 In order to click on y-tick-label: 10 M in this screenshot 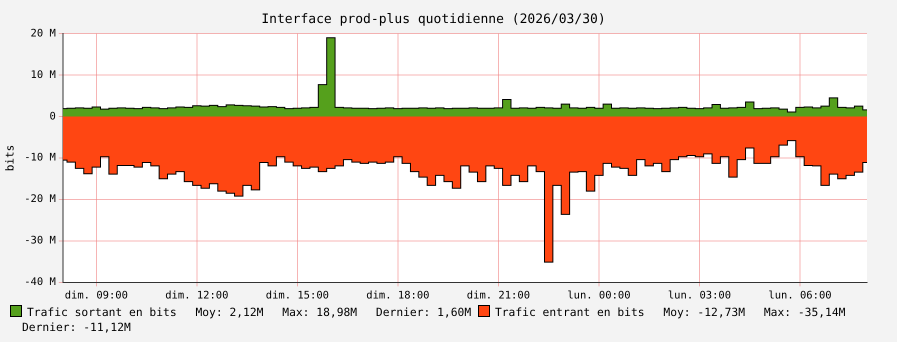, I will do `click(43, 74)`.